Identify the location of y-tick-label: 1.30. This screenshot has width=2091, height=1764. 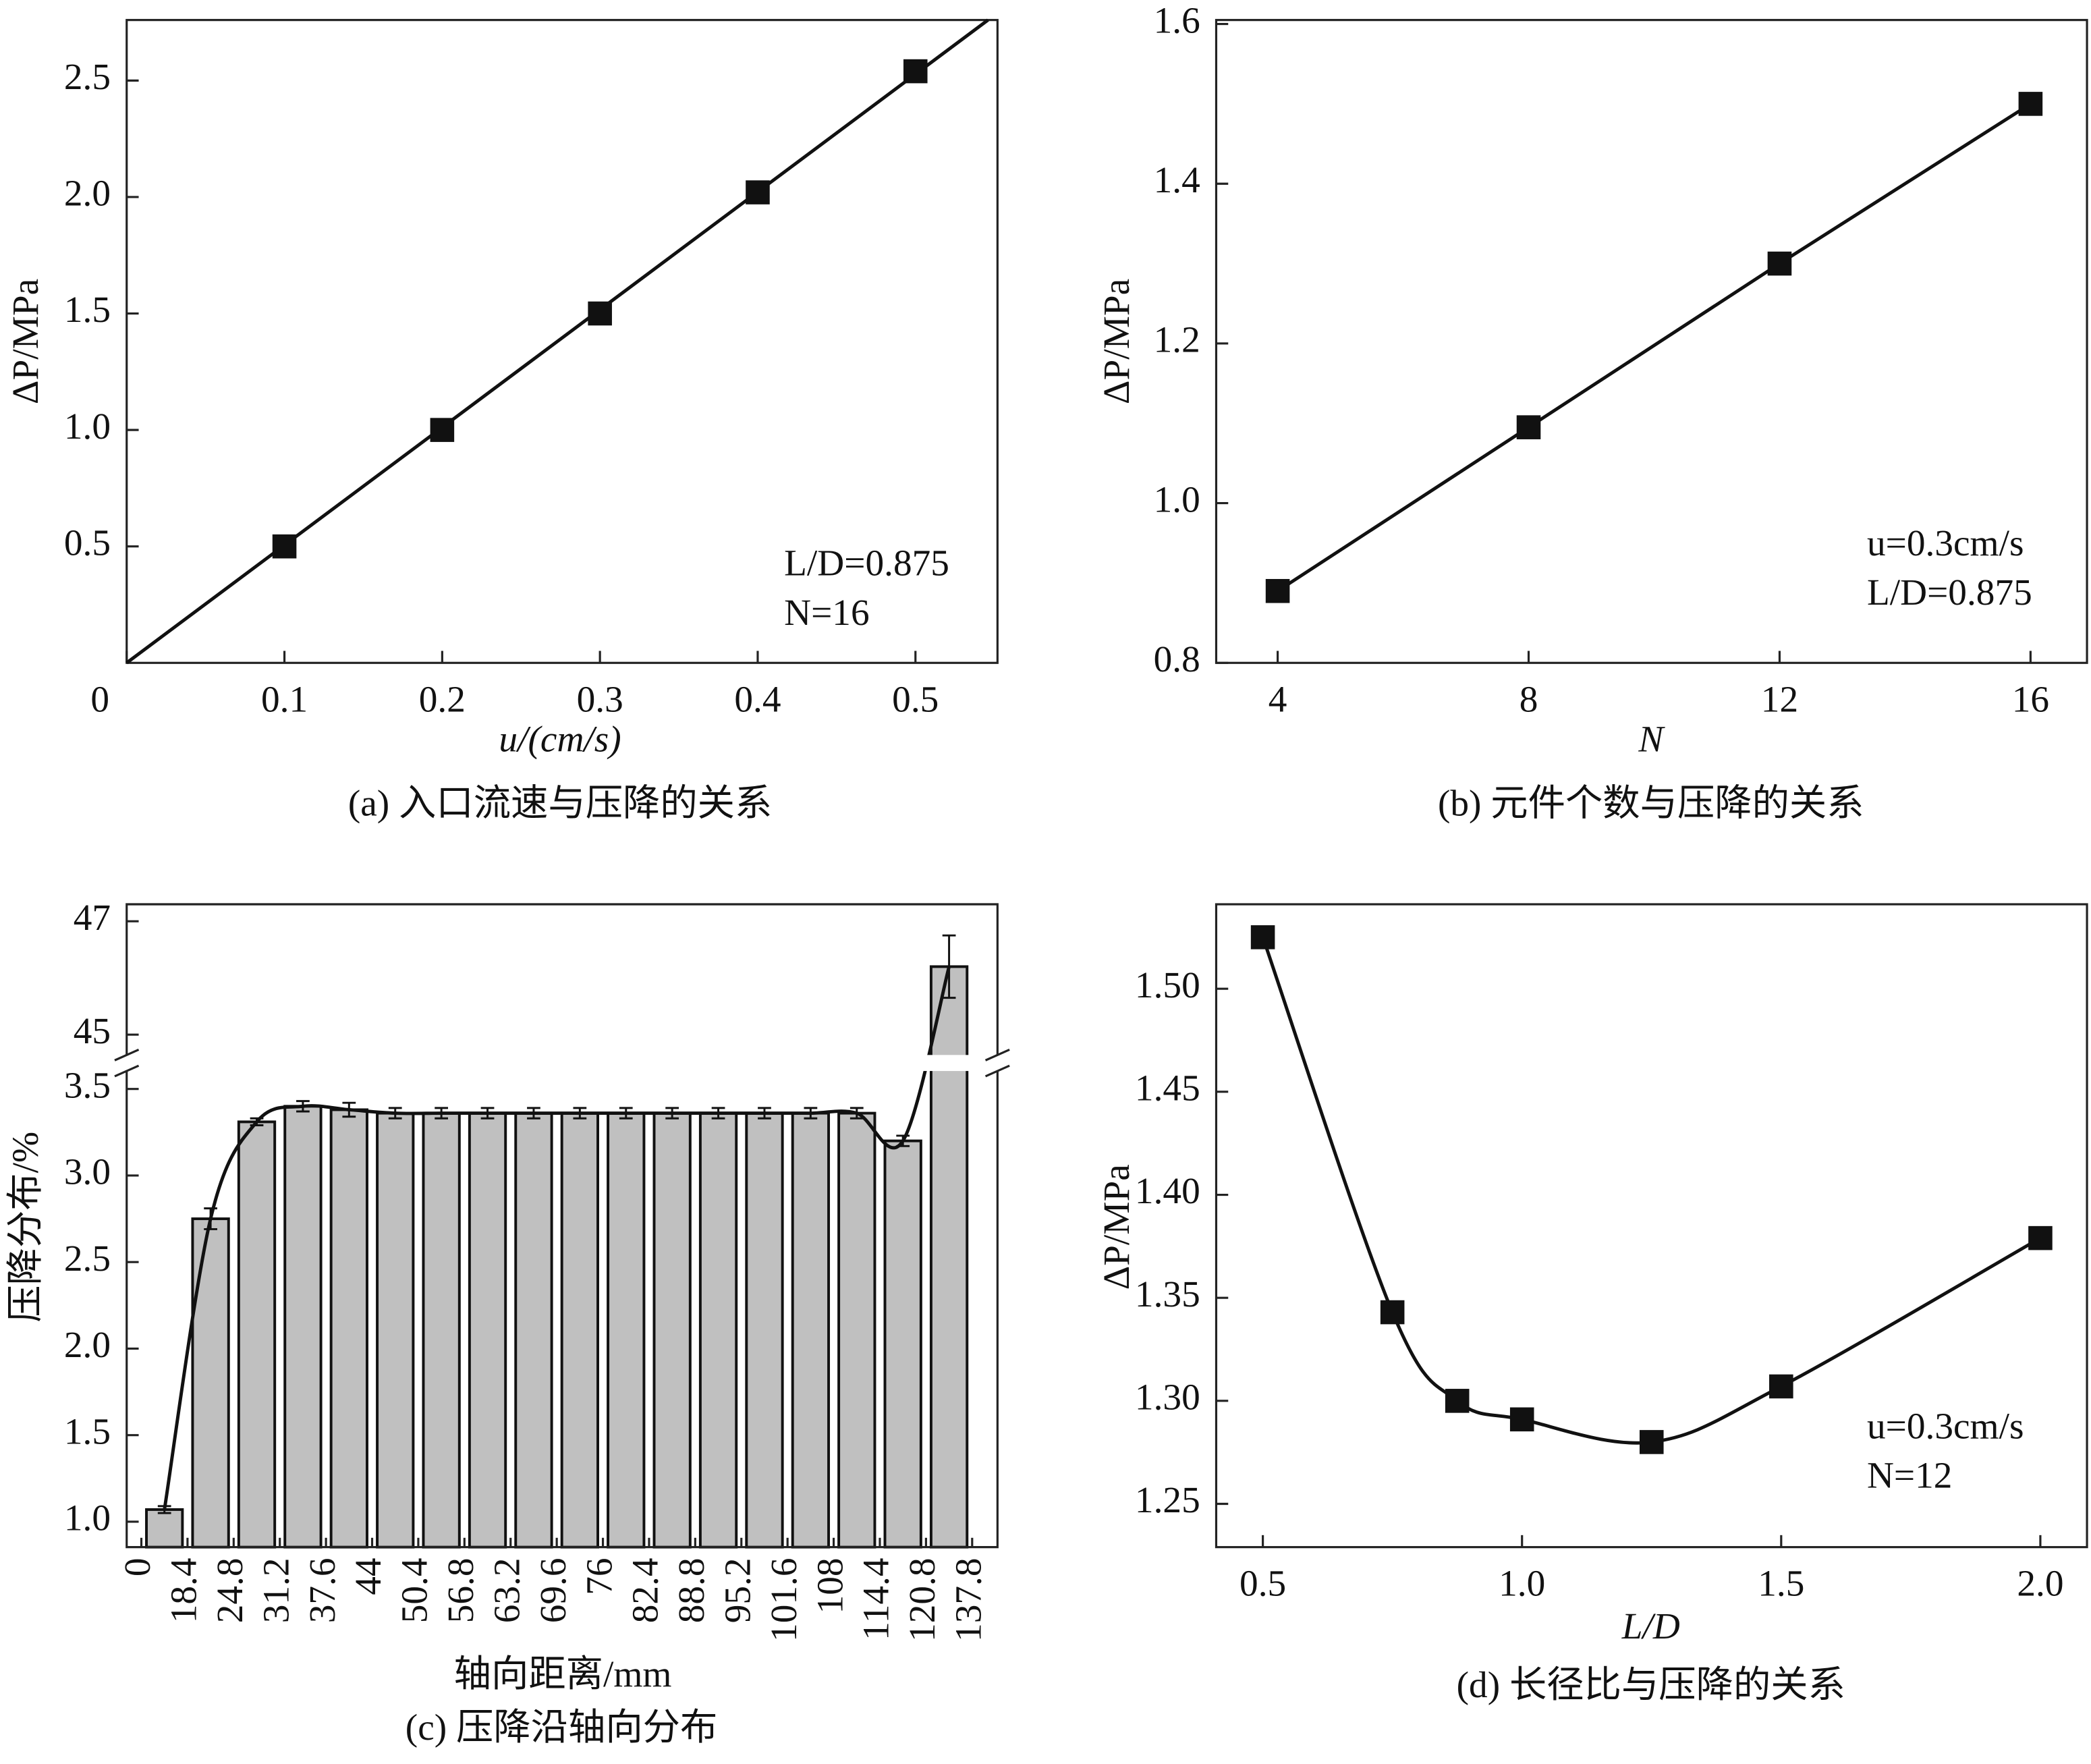
(1167, 1397).